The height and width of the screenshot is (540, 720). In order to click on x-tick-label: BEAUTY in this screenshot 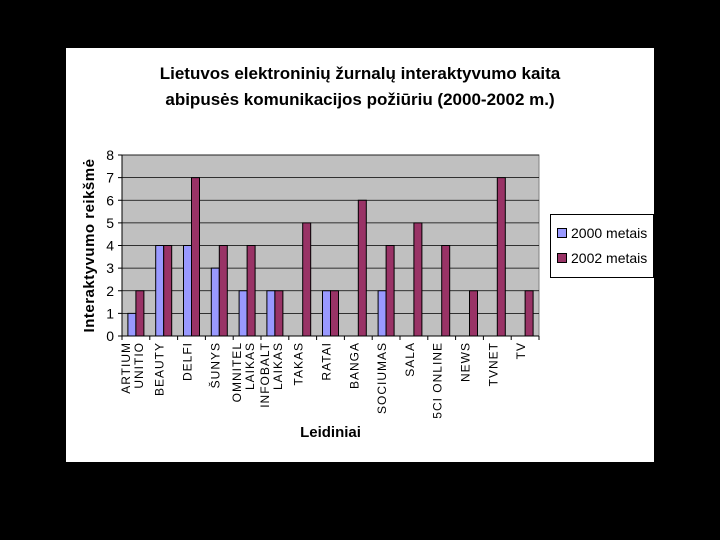, I will do `click(160, 369)`.